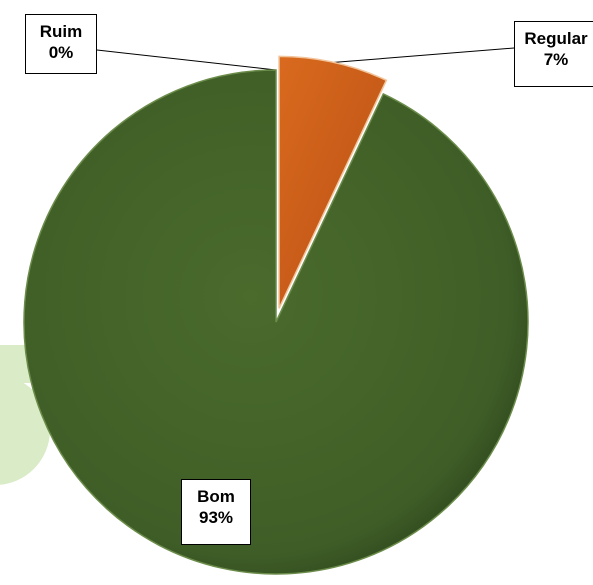 This screenshot has width=593, height=585. Describe the element at coordinates (216, 496) in the screenshot. I see `data-label-bom-name: Bom` at that location.